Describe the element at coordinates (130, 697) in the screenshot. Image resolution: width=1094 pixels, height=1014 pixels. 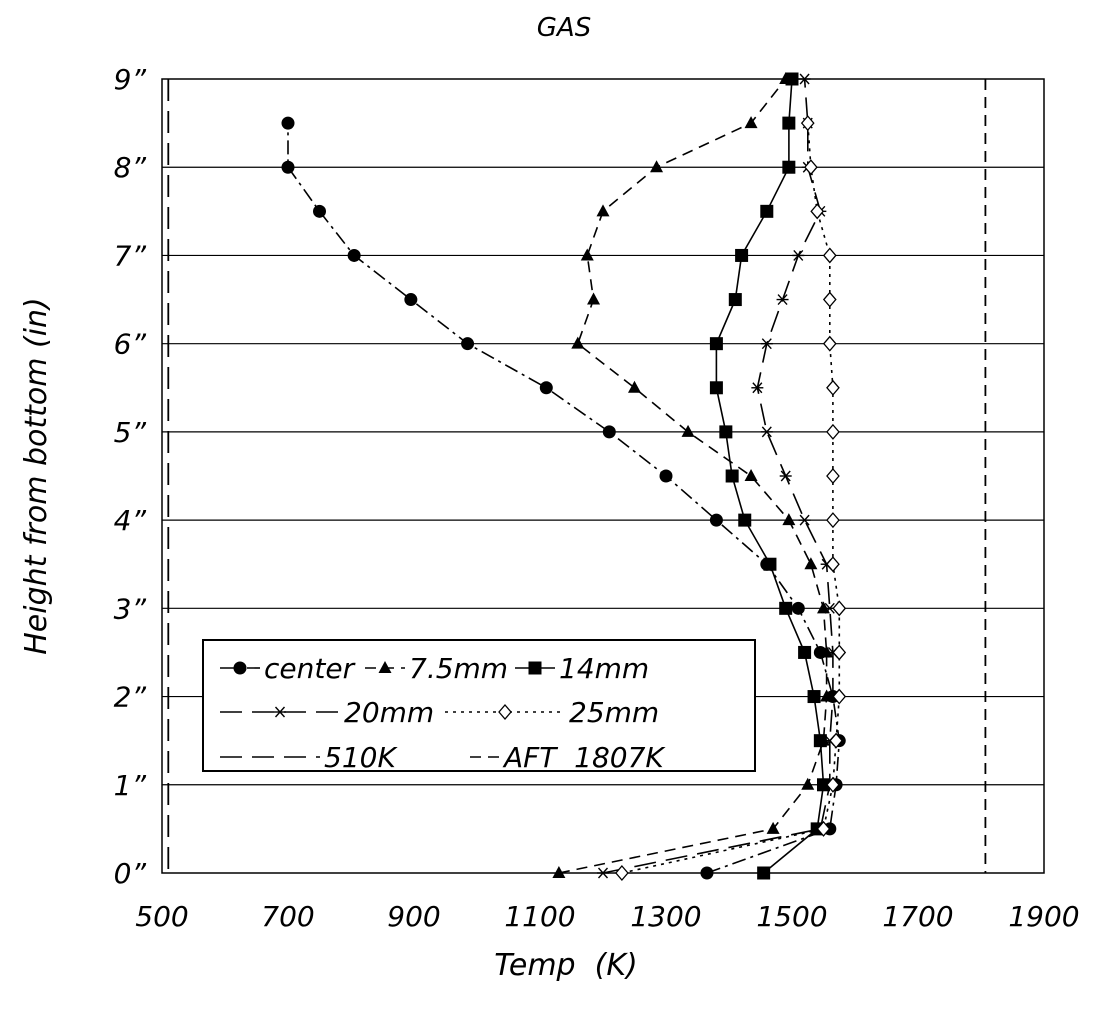
I see `y-tick-label: 2”` at that location.